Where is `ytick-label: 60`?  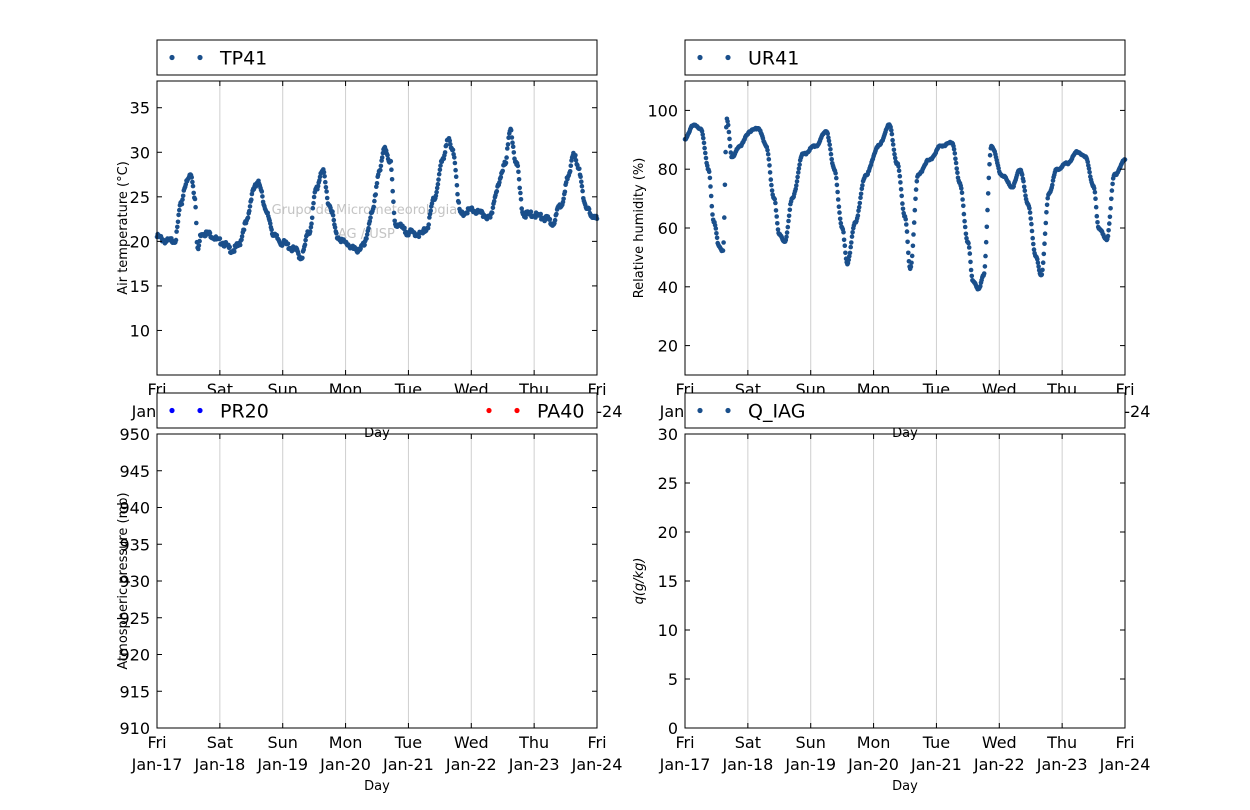 ytick-label: 60 is located at coordinates (668, 228).